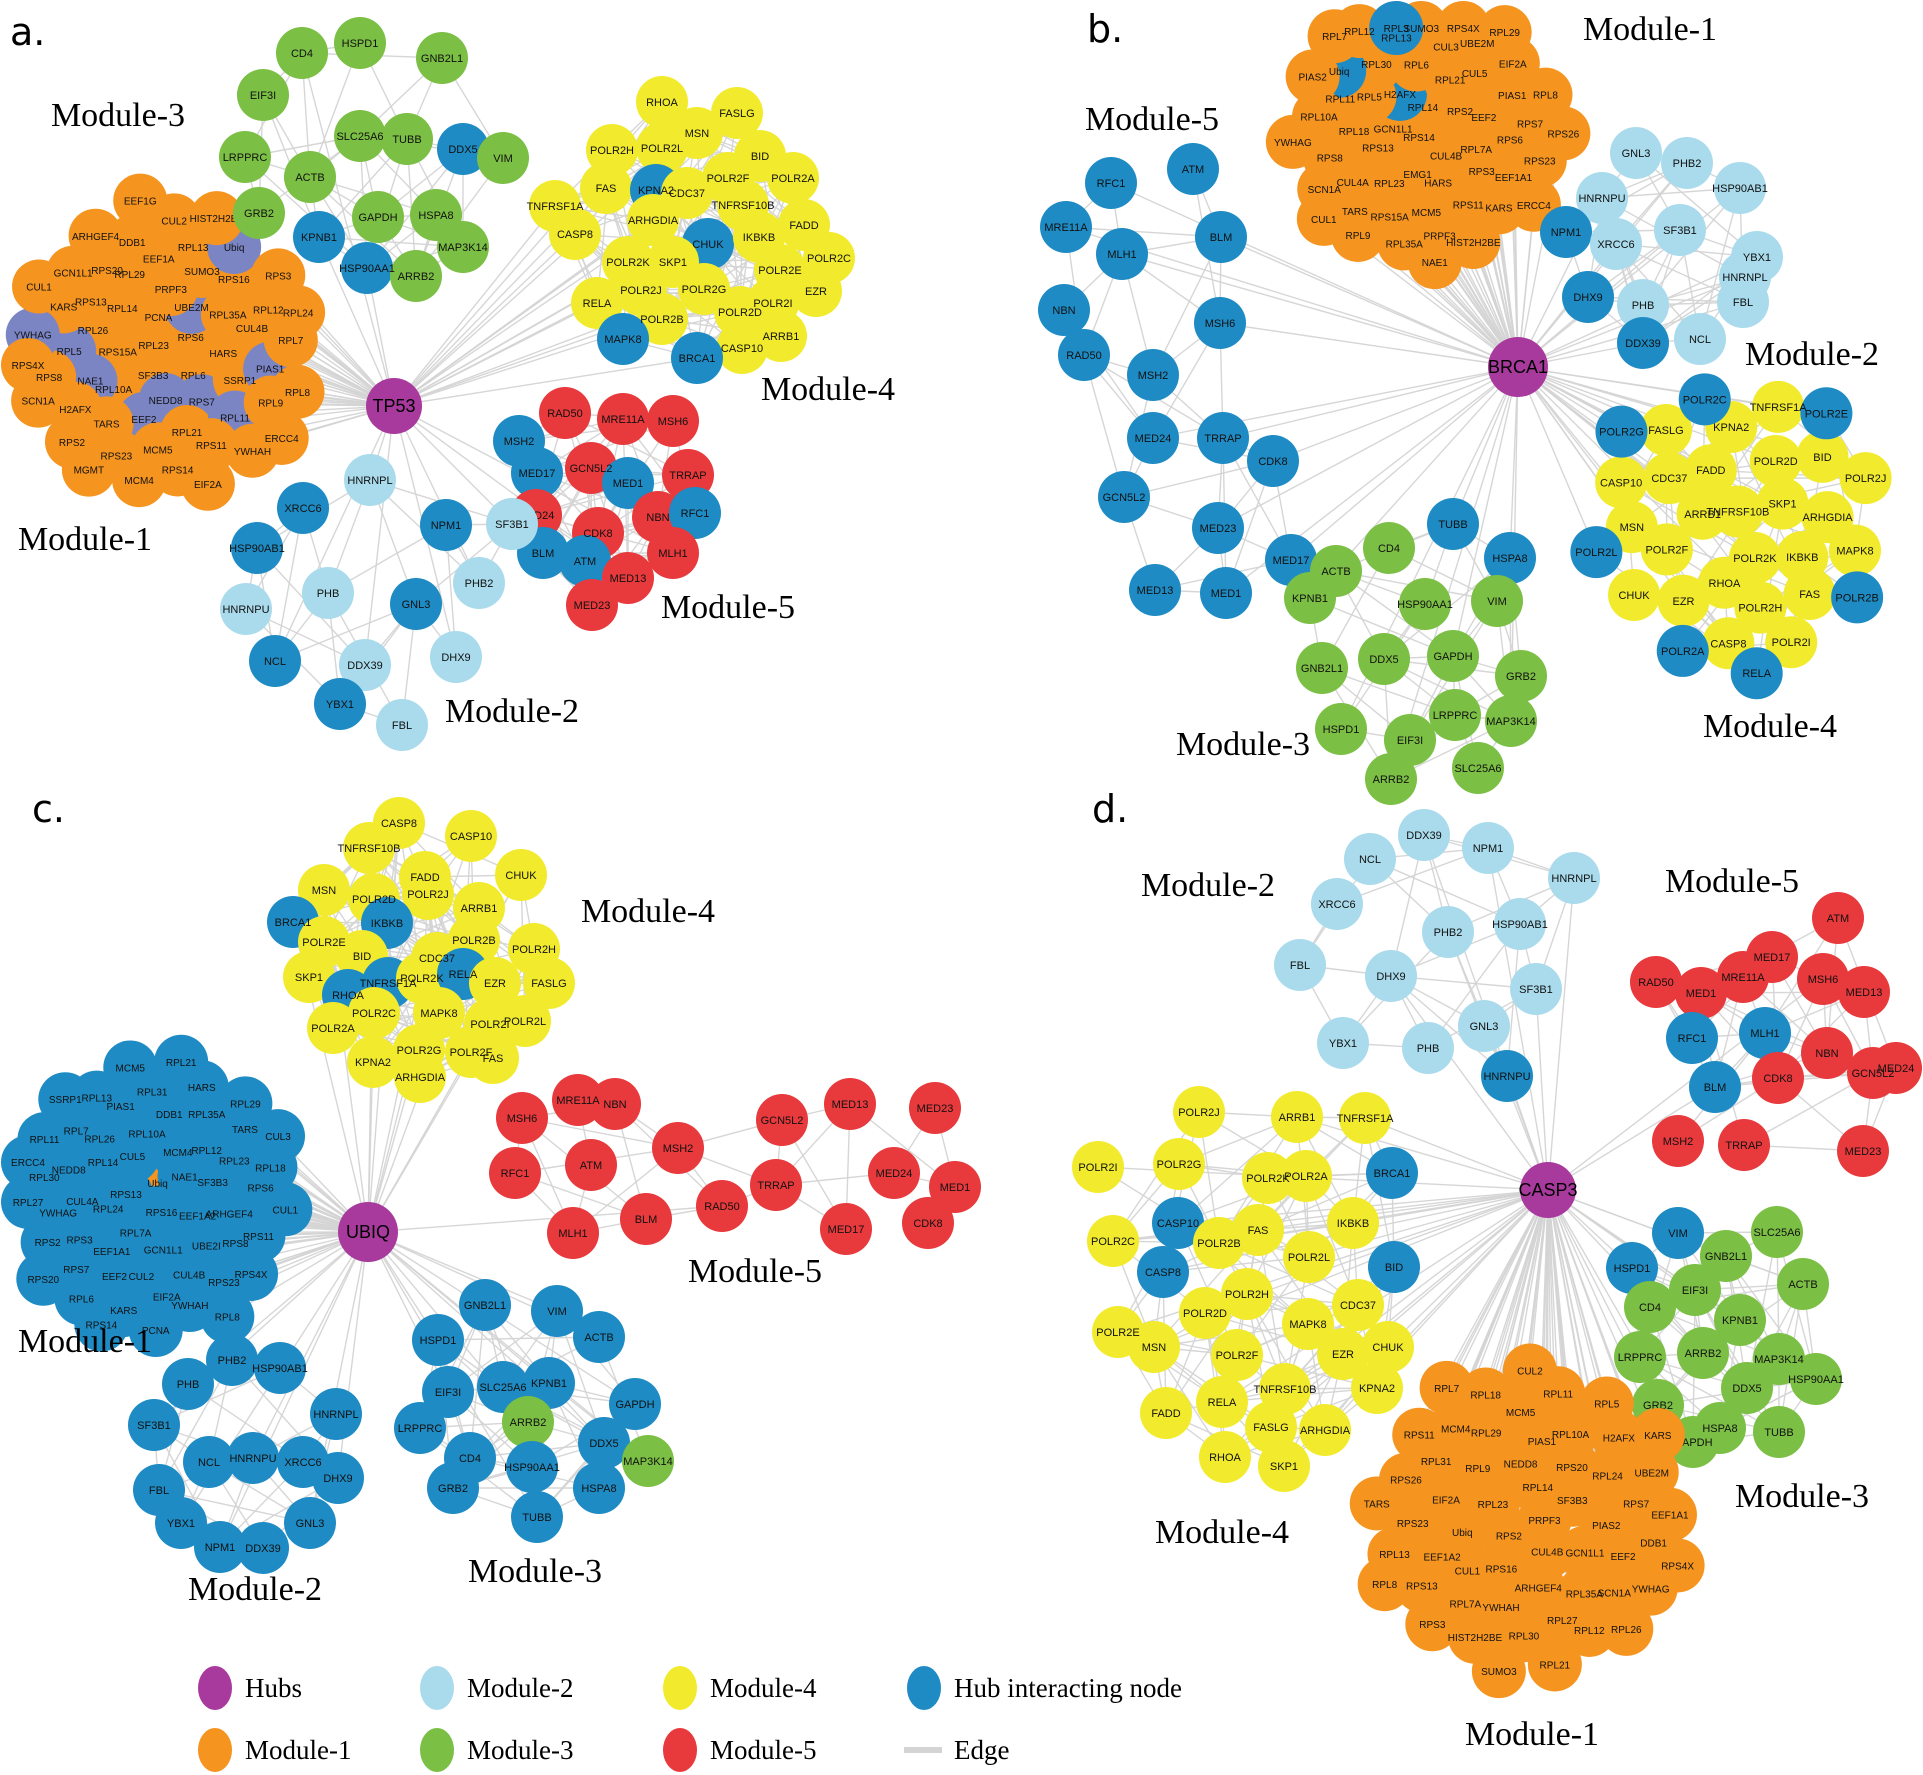 The image size is (1923, 1775). Describe the element at coordinates (278, 1137) in the screenshot. I see `node-label: CUL3` at that location.